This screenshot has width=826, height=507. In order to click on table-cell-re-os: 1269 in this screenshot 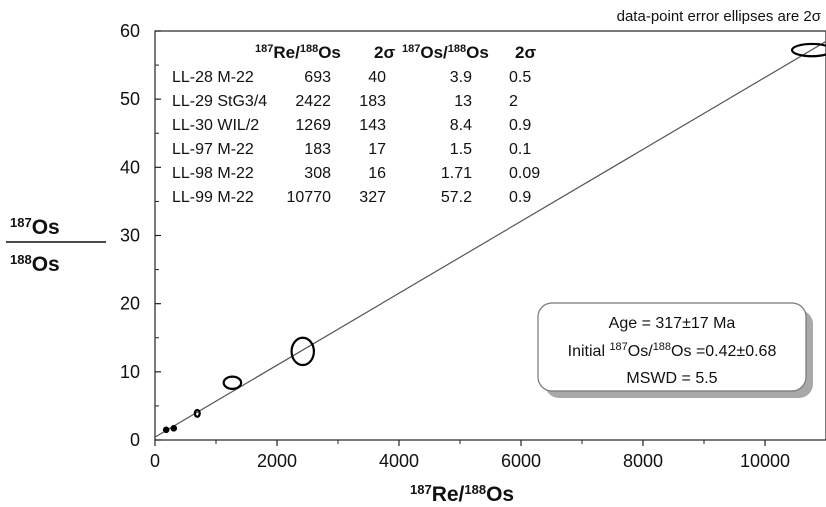, I will do `click(313, 125)`.